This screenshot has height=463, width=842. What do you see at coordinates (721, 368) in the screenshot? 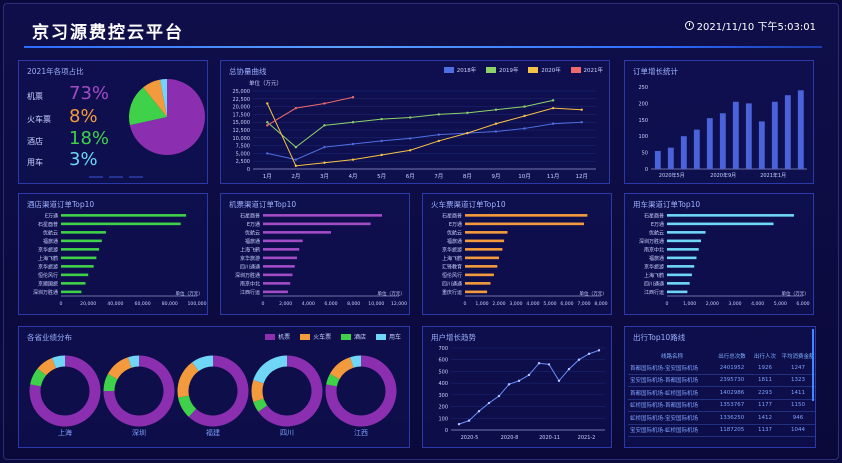
I see `table-row: 首都国际机场-宝安国际机场 2401952 1926 1247` at bounding box center [721, 368].